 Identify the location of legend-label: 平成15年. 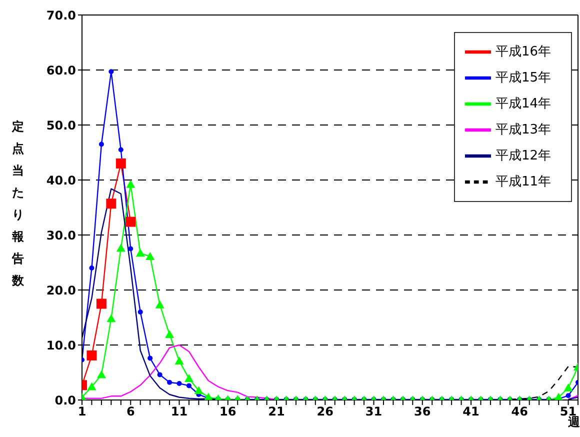
(523, 78).